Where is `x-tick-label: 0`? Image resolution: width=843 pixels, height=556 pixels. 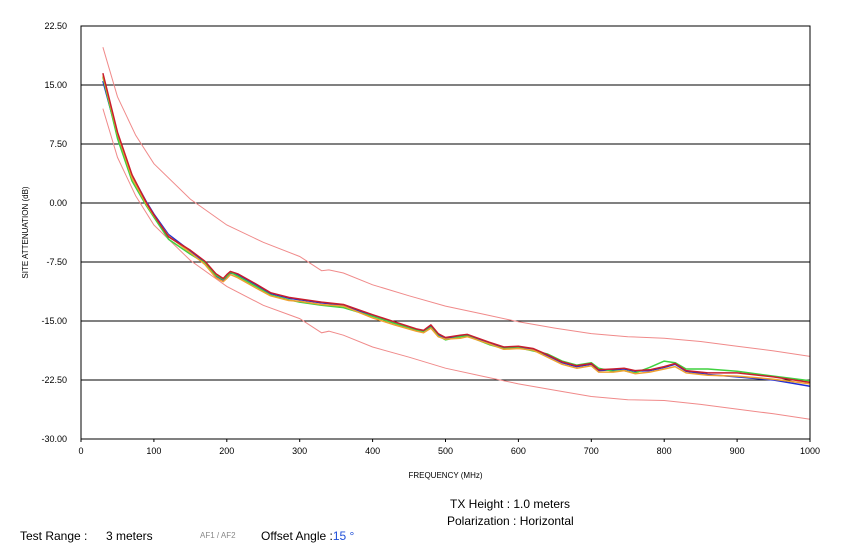 x-tick-label: 0 is located at coordinates (80, 451).